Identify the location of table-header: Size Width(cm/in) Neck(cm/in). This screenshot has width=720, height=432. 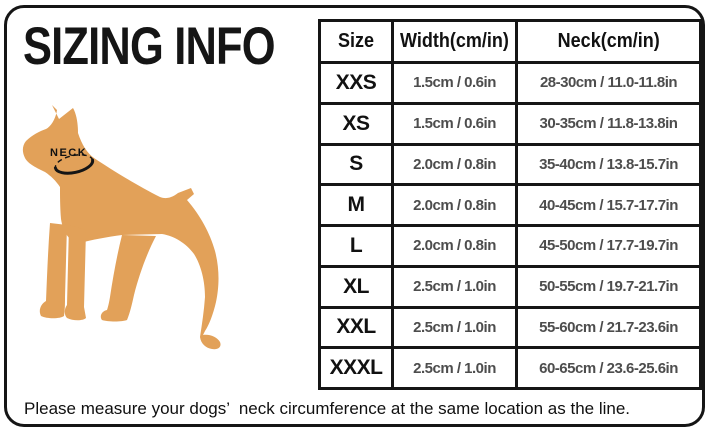
(510, 41).